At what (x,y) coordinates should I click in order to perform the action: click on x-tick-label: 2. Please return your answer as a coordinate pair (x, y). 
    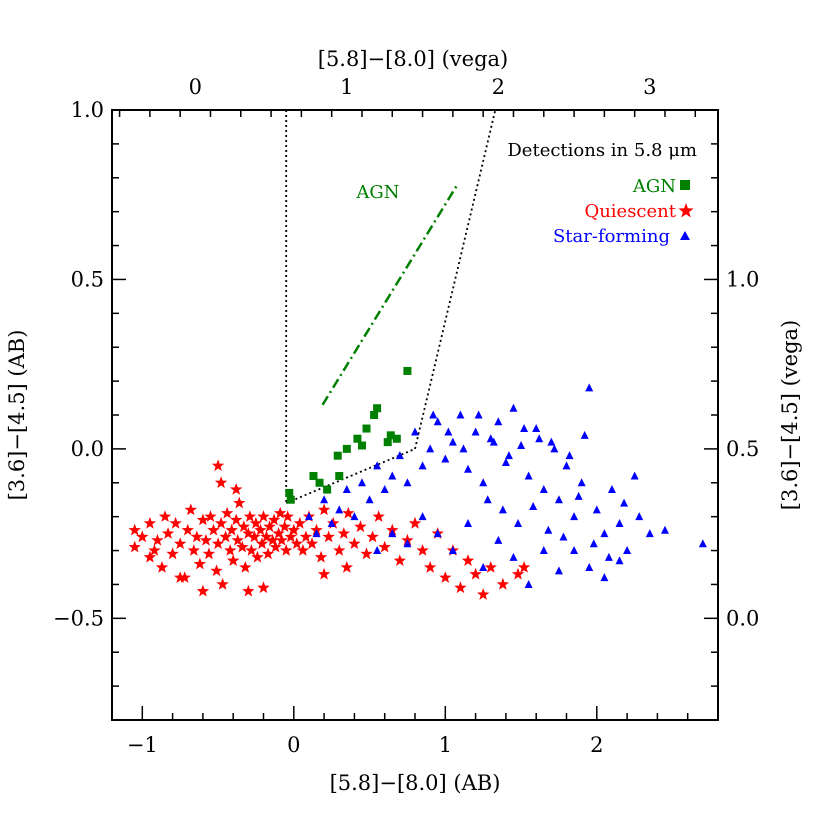
    Looking at the image, I should click on (596, 745).